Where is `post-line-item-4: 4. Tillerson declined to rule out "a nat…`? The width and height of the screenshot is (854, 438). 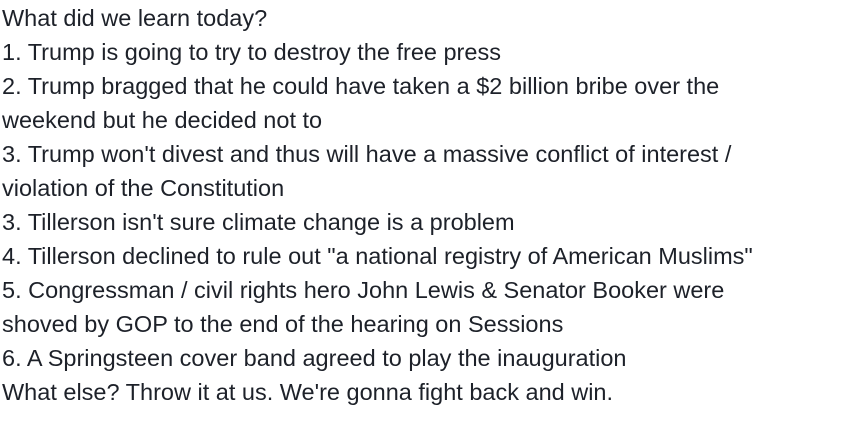 post-line-item-4: 4. Tillerson declined to rule out "a nat… is located at coordinates (377, 256).